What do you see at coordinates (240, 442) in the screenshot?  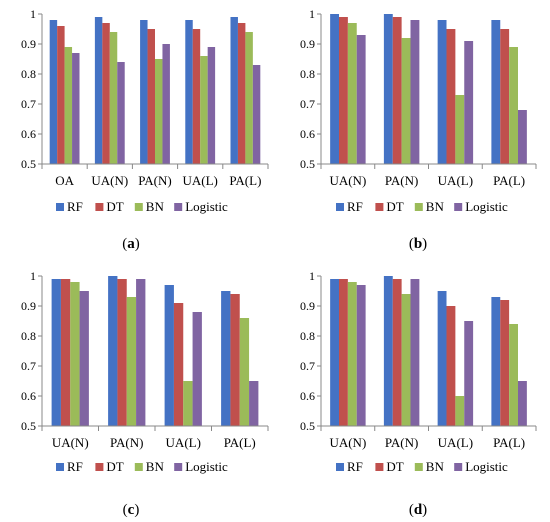 I see `panel-c-category-label: PA(L)` at bounding box center [240, 442].